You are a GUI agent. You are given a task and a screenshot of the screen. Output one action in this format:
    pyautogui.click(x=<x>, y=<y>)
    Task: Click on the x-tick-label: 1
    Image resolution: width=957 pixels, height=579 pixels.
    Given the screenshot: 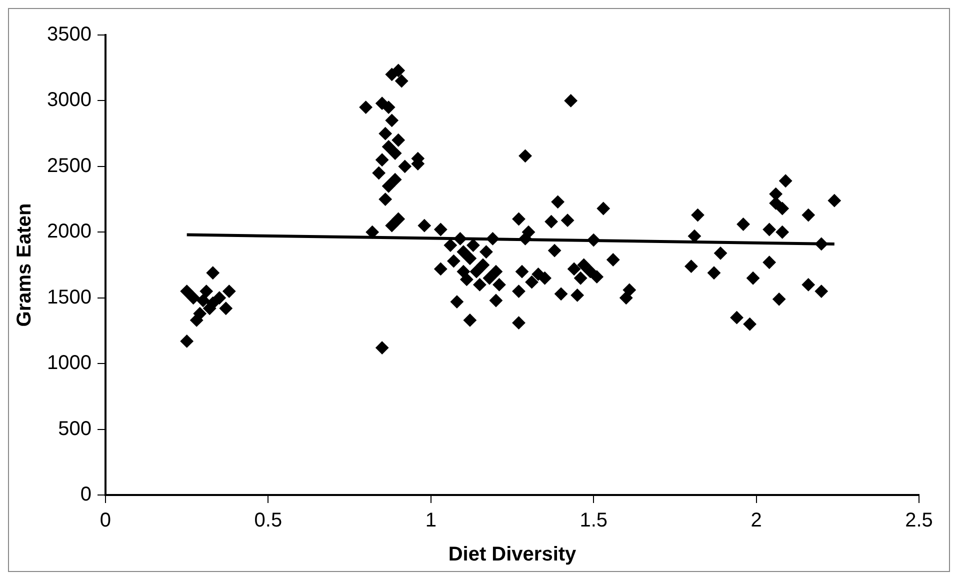 What is the action you would take?
    pyautogui.click(x=430, y=521)
    